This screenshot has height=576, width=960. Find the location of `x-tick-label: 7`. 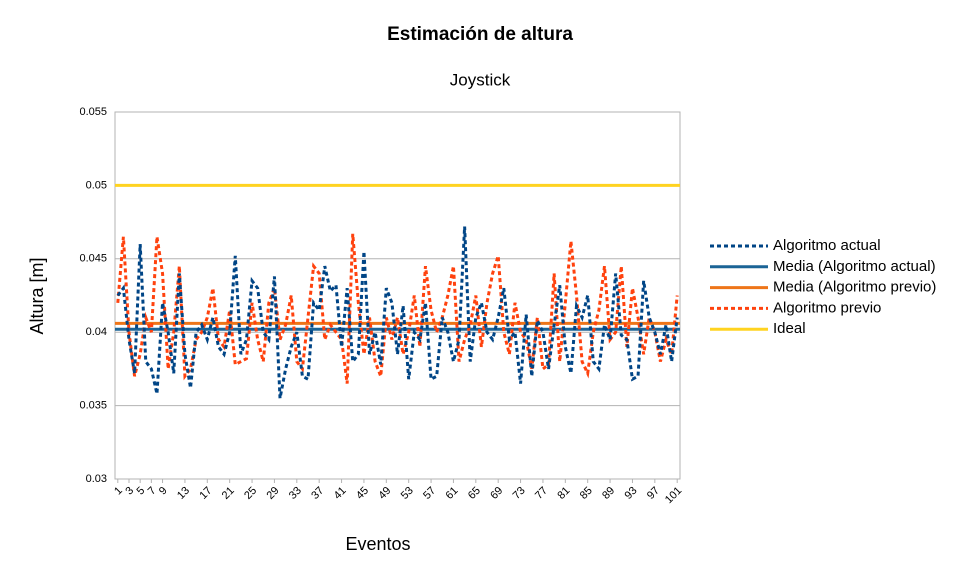

x-tick-label: 7 is located at coordinates (152, 491).